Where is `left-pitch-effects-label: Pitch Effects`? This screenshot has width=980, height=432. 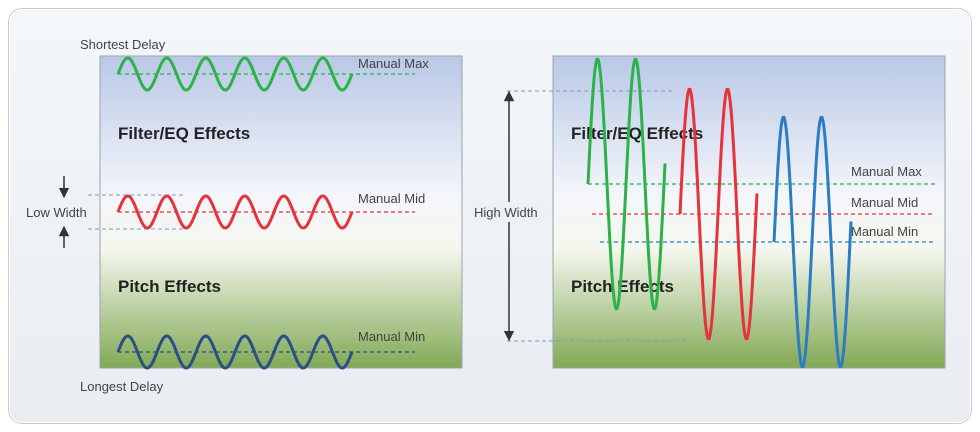 left-pitch-effects-label: Pitch Effects is located at coordinates (169, 286).